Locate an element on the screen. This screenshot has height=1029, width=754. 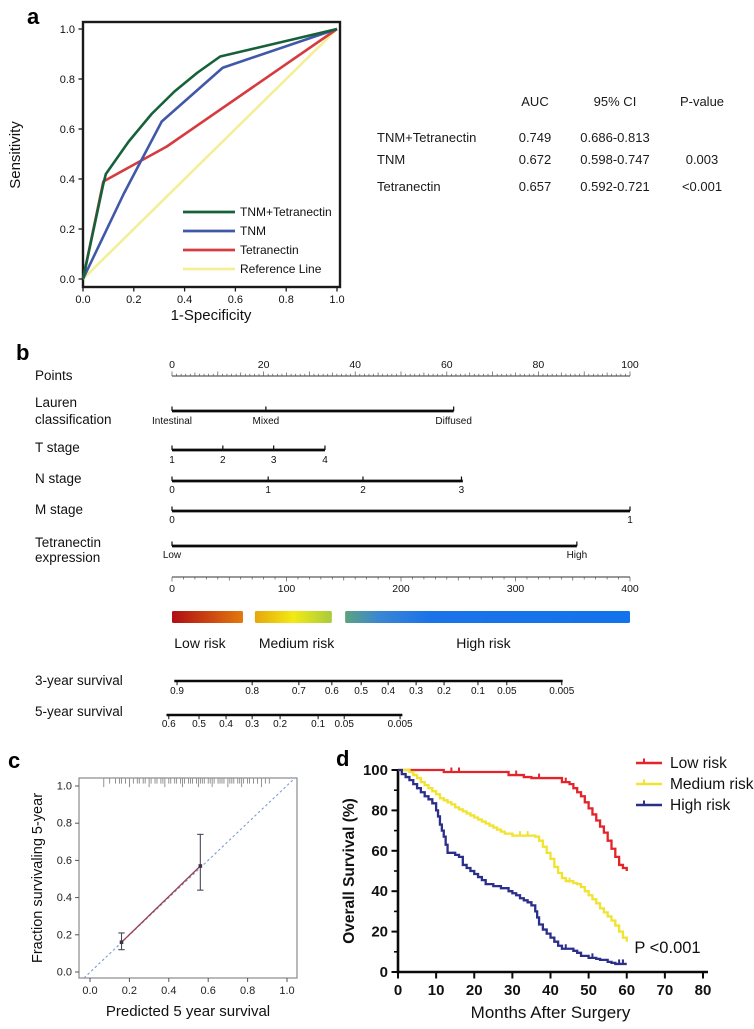
km-y-axis-title: Overall Survival (%) is located at coordinates (349, 871).